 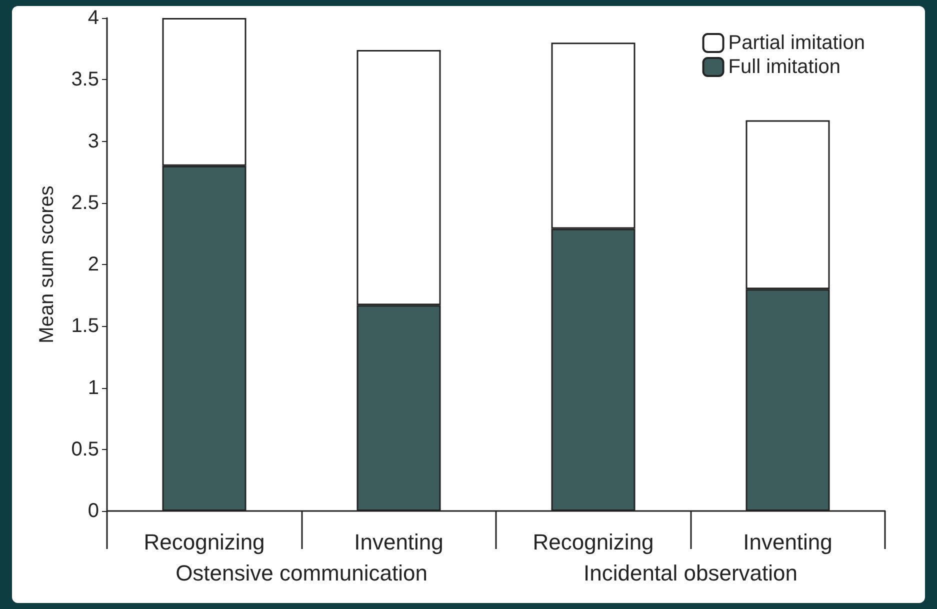 I want to click on y-tick-label: 1.5, so click(x=85, y=326).